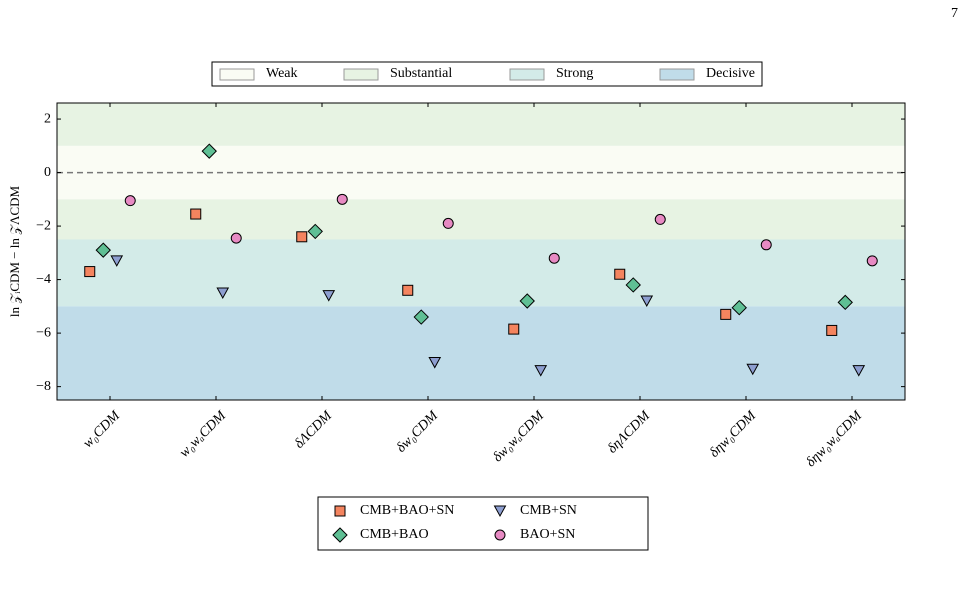 Image resolution: width=970 pixels, height=589 pixels. Describe the element at coordinates (519, 437) in the screenshot. I see `x-tick-label: δw₀wₐCDM` at that location.